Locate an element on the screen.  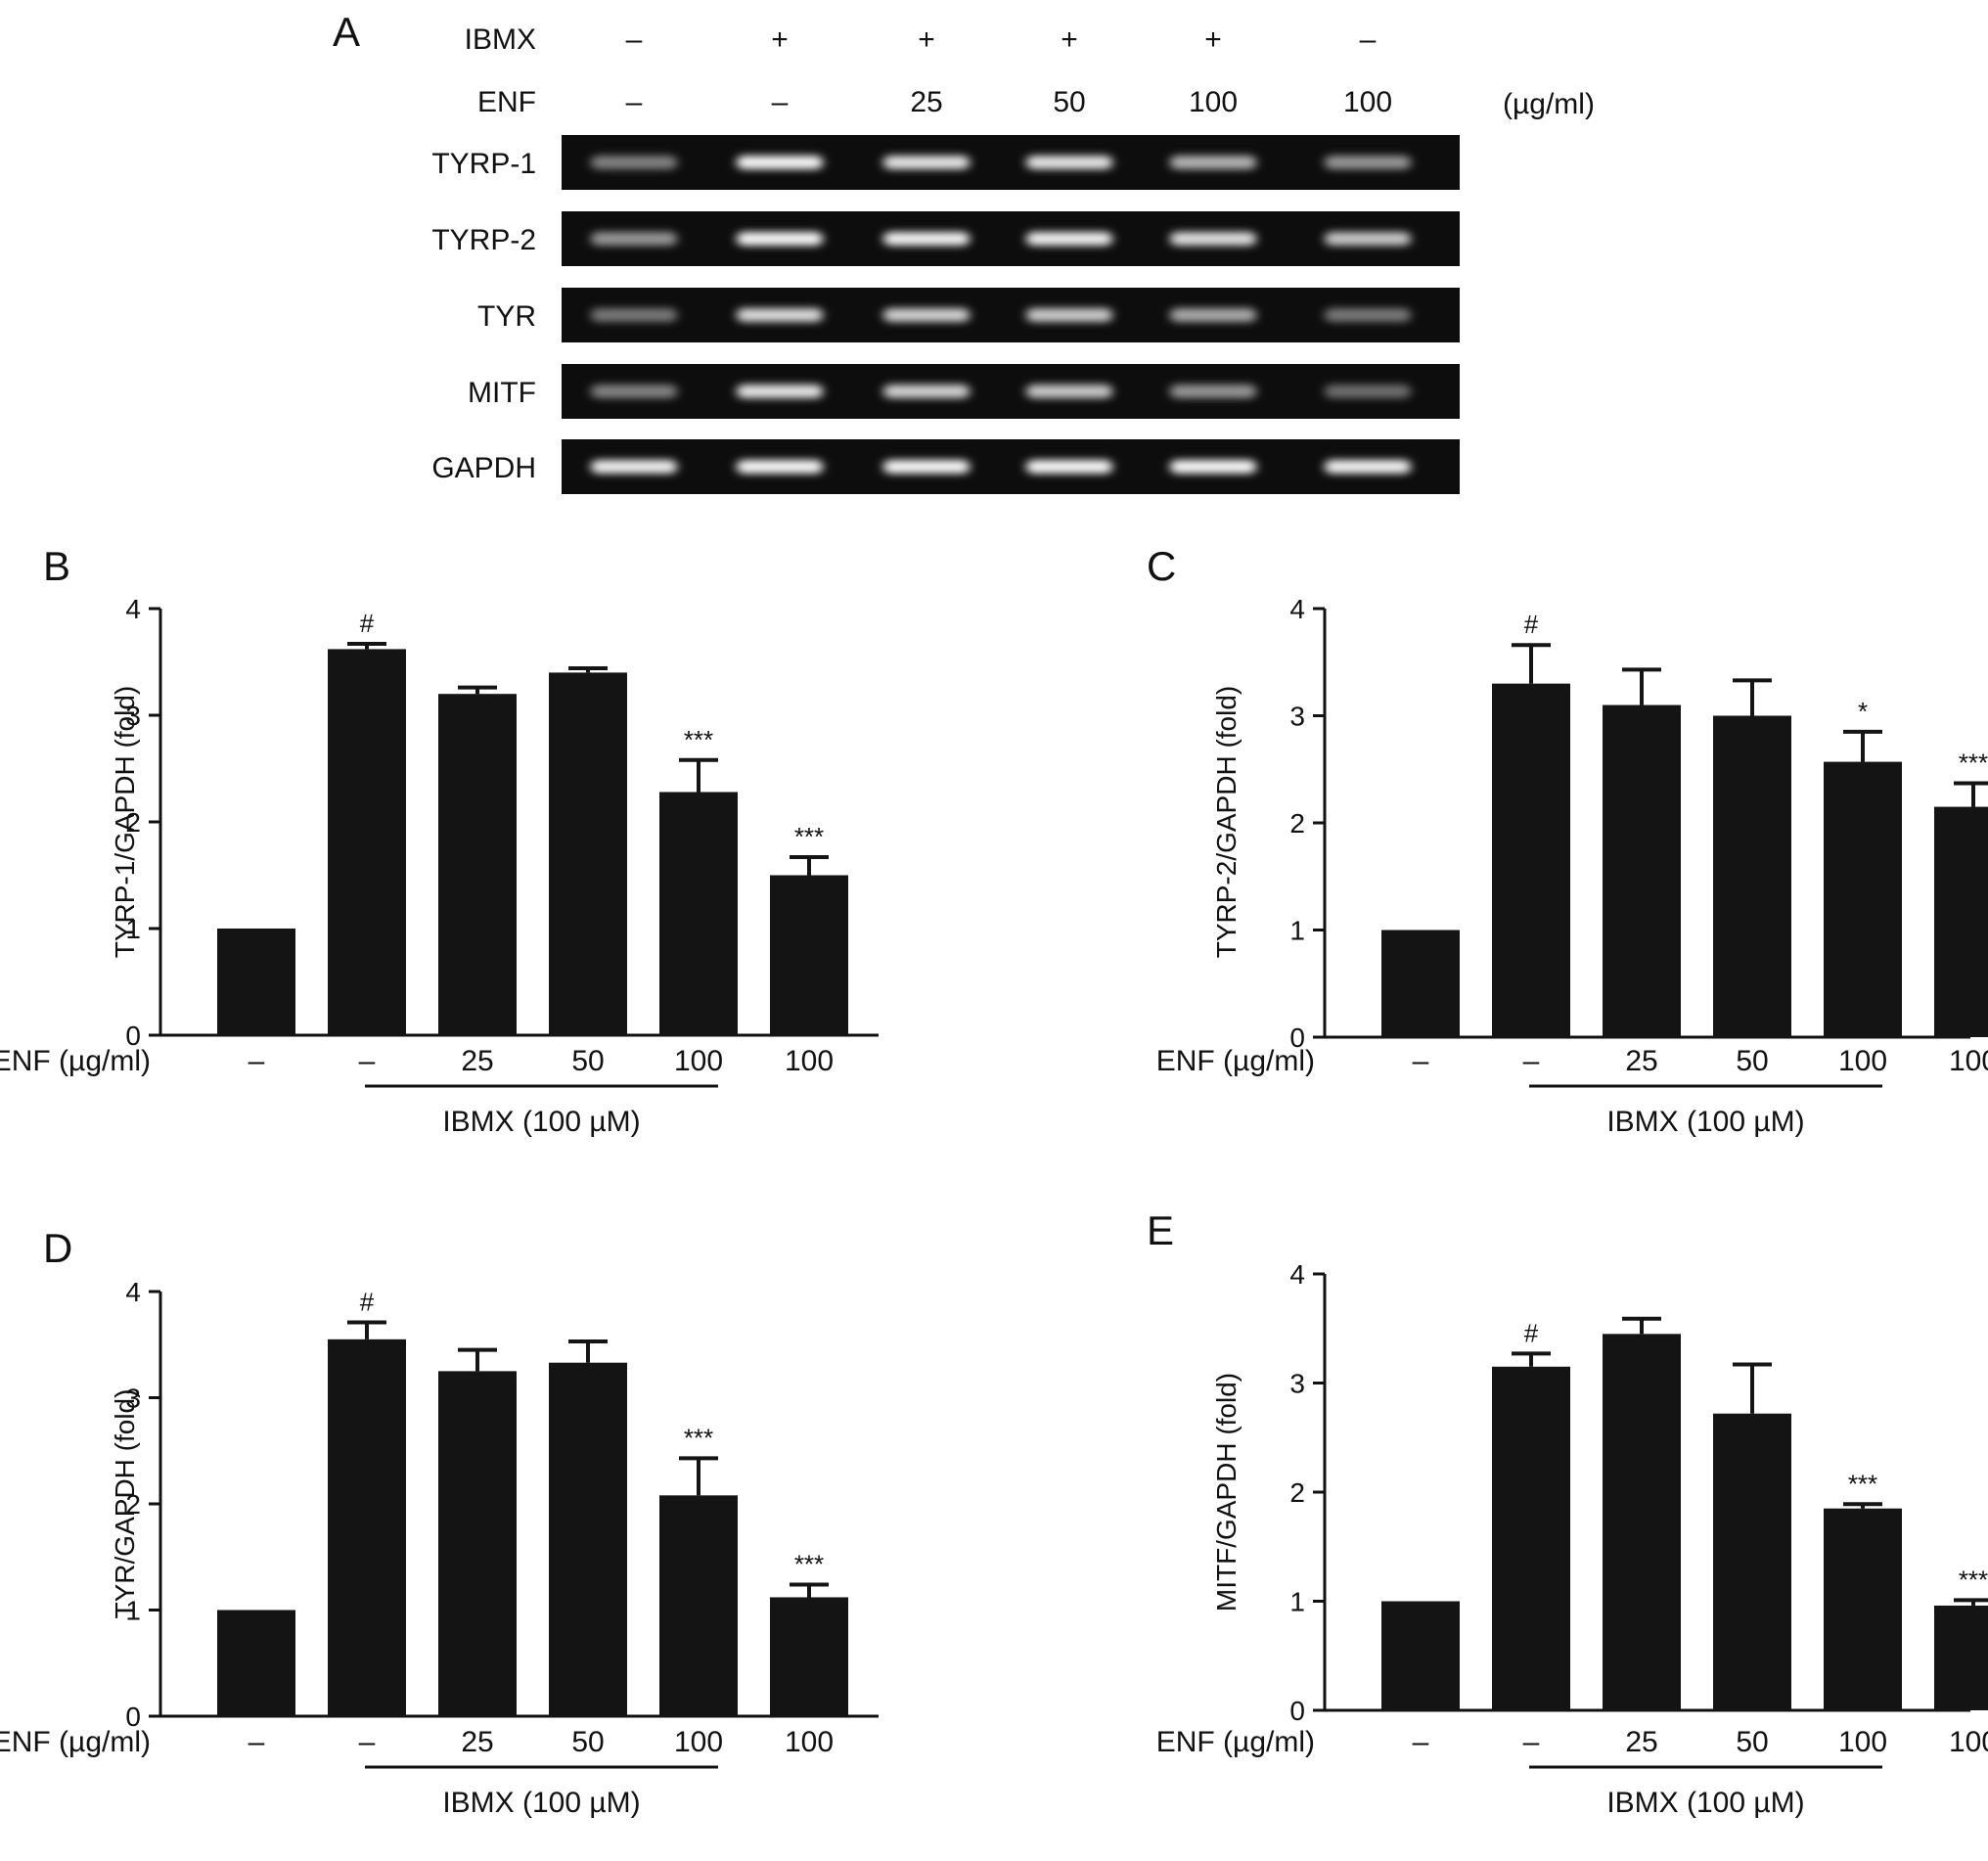
y-axis-label: TYR/GAPDH (fold) is located at coordinates (125, 1504).